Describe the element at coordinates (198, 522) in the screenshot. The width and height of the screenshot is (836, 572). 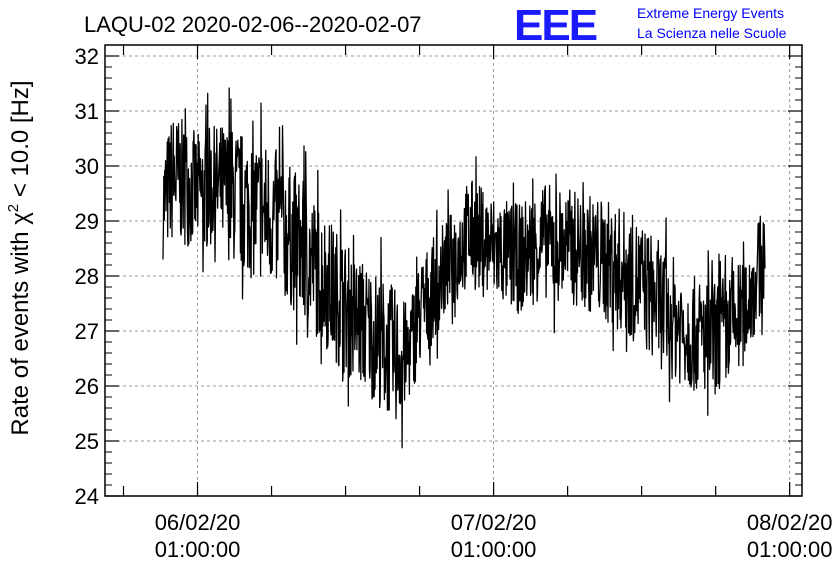
I see `x-tick-label-date: 06/02/20` at that location.